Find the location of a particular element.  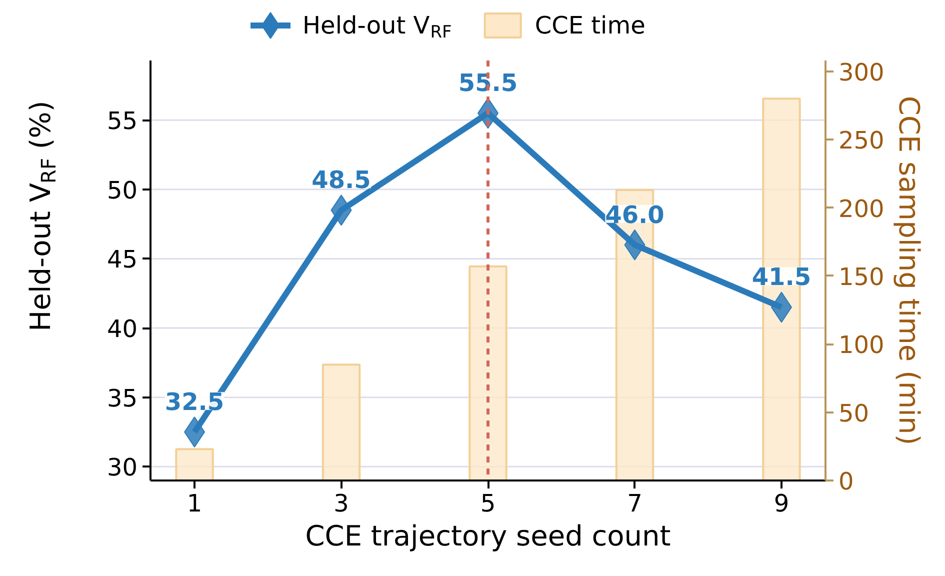

y2-tick-label: 150 is located at coordinates (861, 276).